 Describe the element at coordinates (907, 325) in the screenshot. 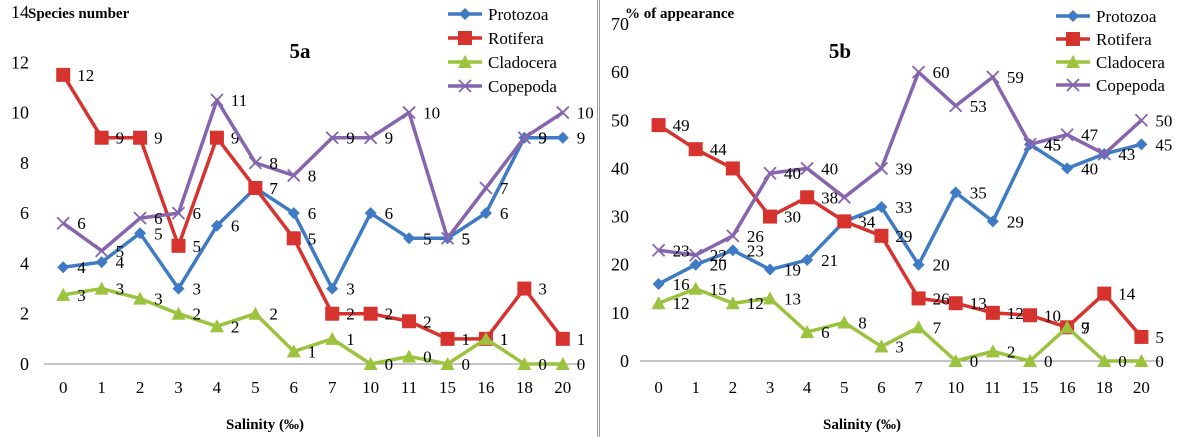

I see `series-cladocera: 12 15 12 13 6 8 3 7 0 2 0 7 0 0` at that location.